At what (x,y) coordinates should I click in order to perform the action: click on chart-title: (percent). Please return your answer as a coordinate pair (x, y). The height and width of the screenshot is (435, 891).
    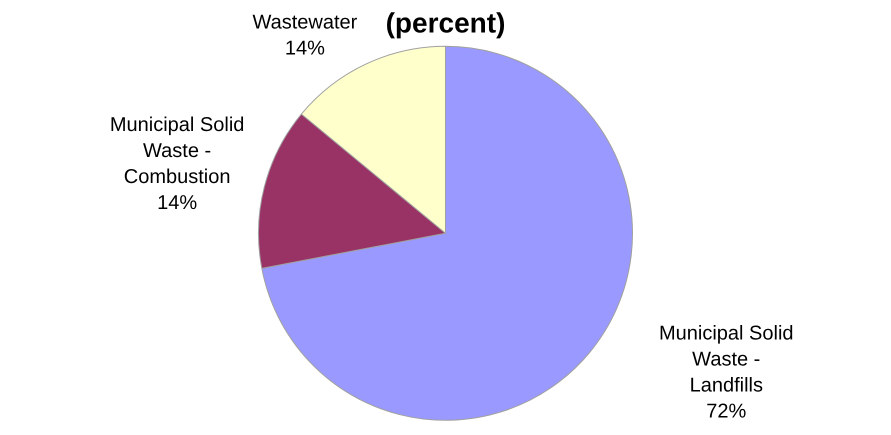
    Looking at the image, I should click on (446, 23).